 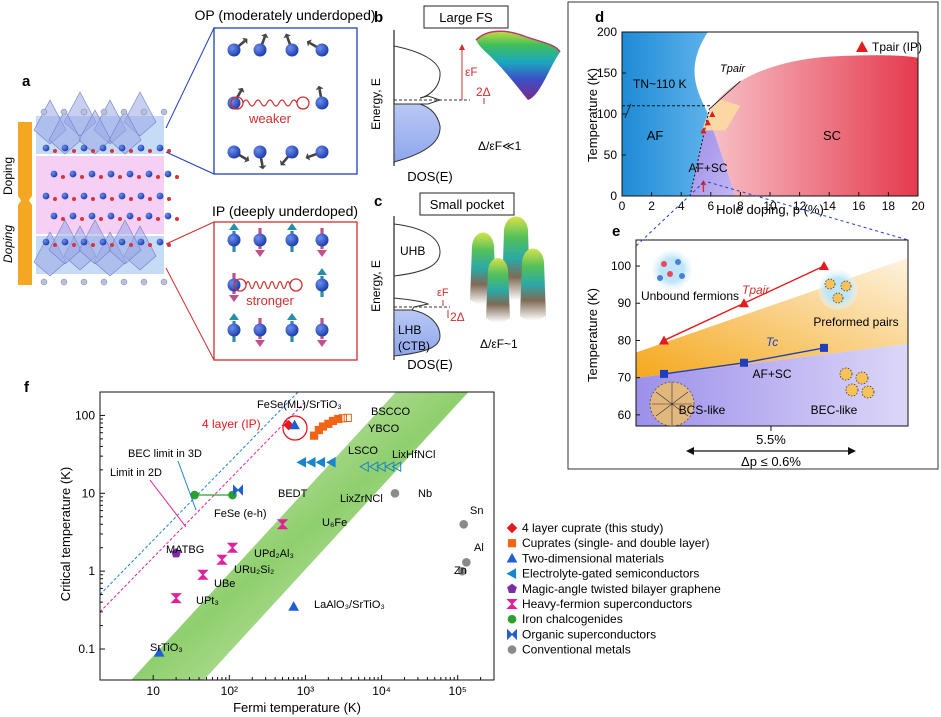 I want to click on callout-line-bottom, so click(x=190, y=233).